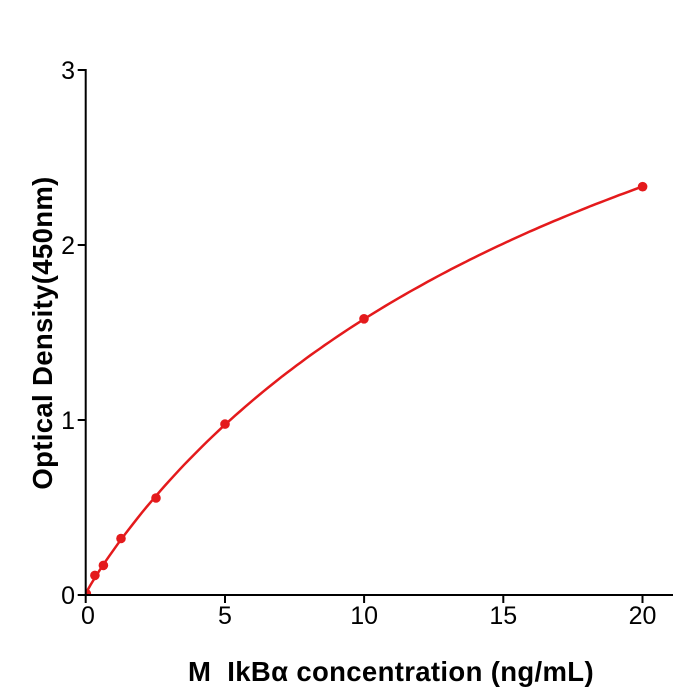 The width and height of the screenshot is (700, 700). I want to click on svg-text: 5, so click(225, 616).